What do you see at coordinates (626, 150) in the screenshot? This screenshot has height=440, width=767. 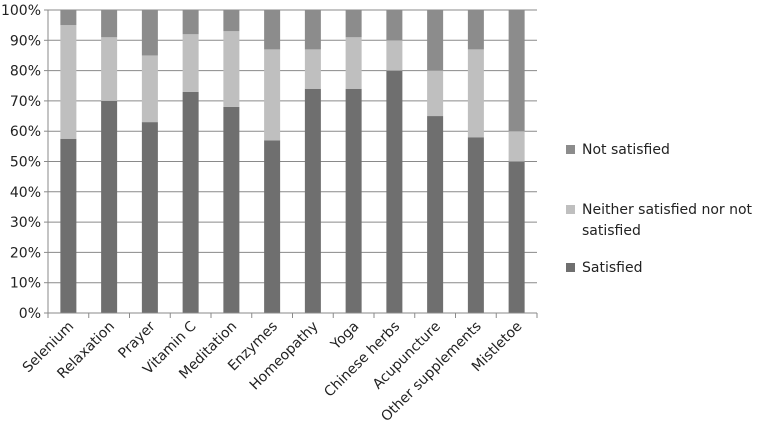 I see `legend-label: Not satisfied` at bounding box center [626, 150].